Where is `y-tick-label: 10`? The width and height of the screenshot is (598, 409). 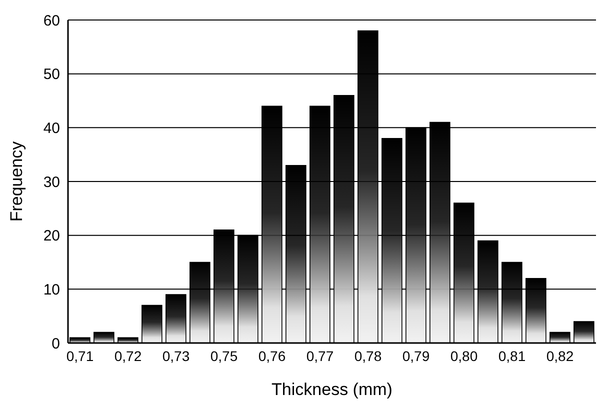 y-tick-label: 10 is located at coordinates (51, 289).